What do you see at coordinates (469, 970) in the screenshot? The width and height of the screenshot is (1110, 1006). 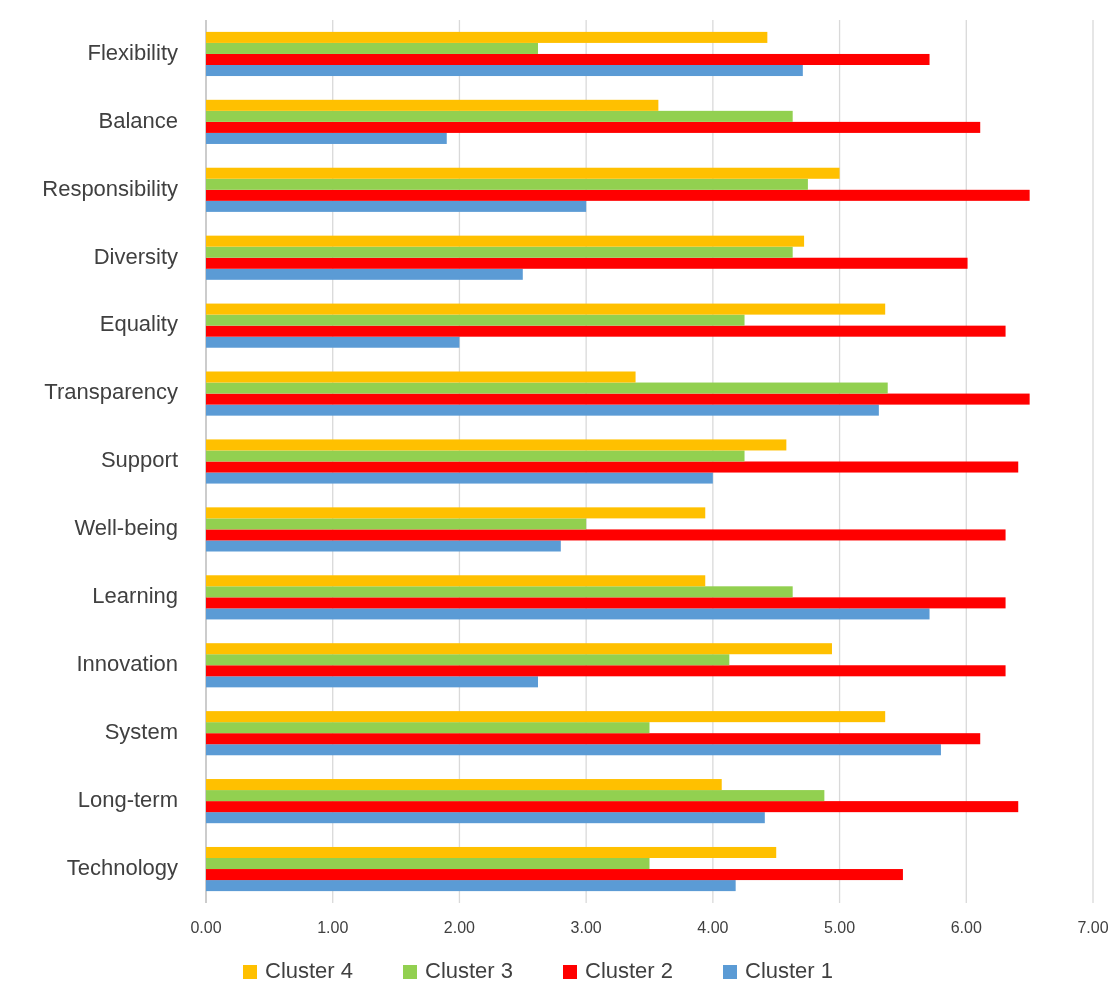 I see `legend-label: Cluster 3` at bounding box center [469, 970].